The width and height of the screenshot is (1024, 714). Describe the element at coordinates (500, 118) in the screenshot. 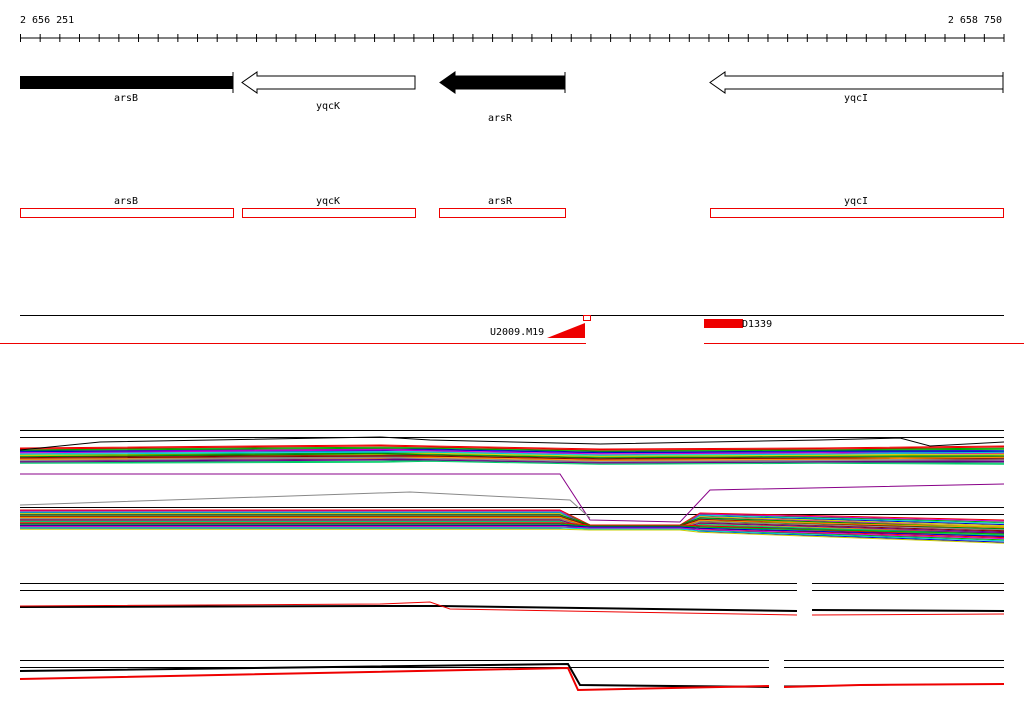

I see `gene-label: arsR` at that location.